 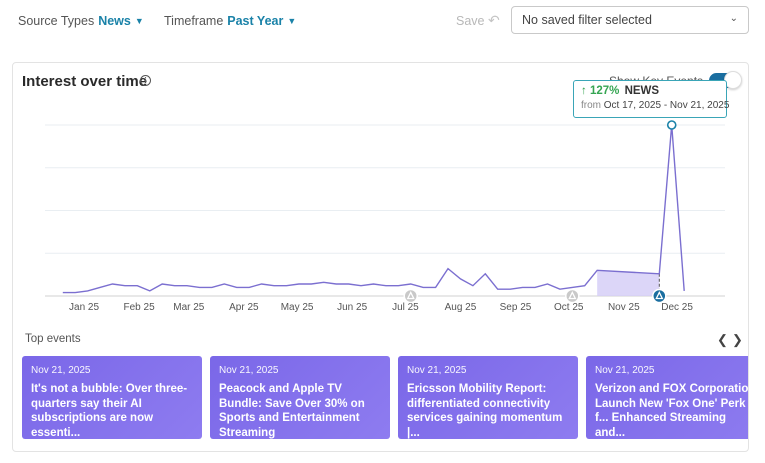 What do you see at coordinates (516, 307) in the screenshot?
I see `x-tick-label: Sep 25` at bounding box center [516, 307].